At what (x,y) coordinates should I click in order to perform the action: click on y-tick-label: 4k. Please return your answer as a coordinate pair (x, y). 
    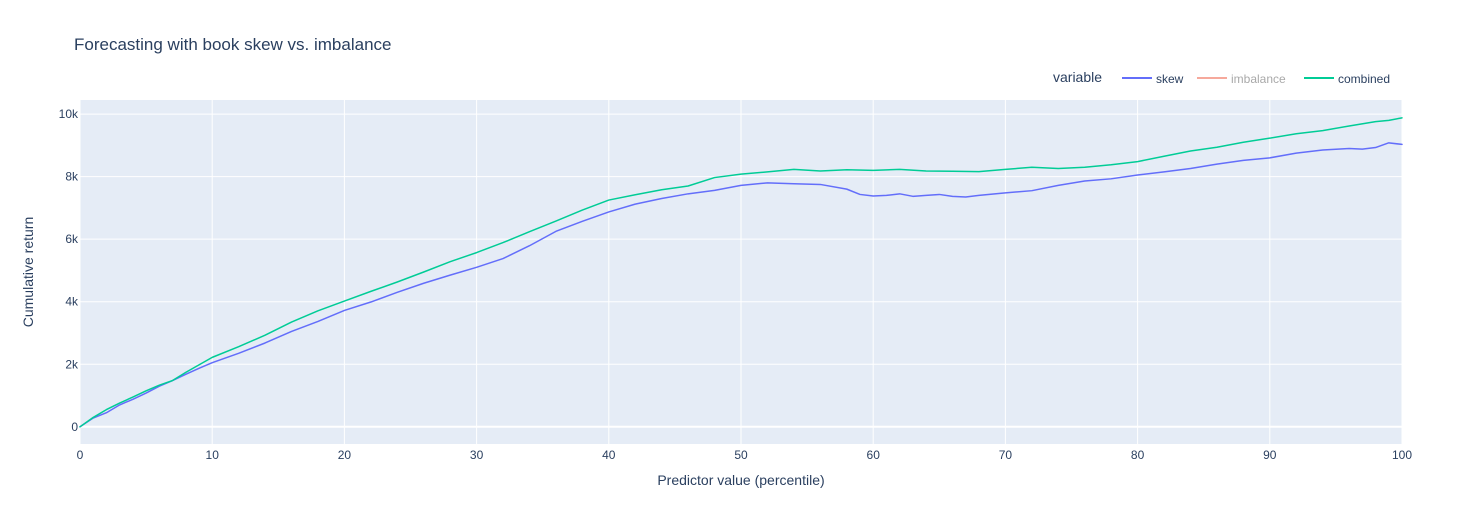
    Looking at the image, I should click on (72, 302).